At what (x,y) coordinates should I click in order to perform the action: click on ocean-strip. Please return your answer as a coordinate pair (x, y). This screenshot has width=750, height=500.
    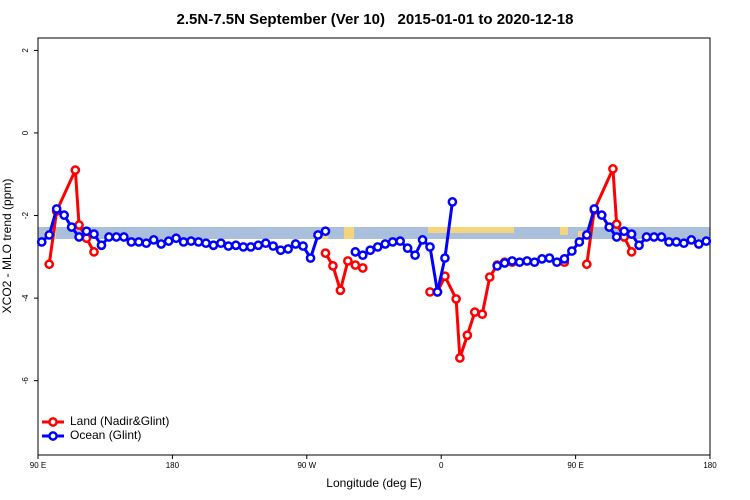
    Looking at the image, I should click on (374, 233).